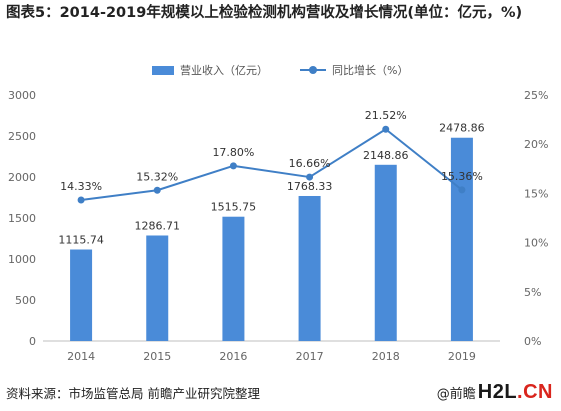  Describe the element at coordinates (536, 95) in the screenshot. I see `y-right-tick-label: 25%` at that location.